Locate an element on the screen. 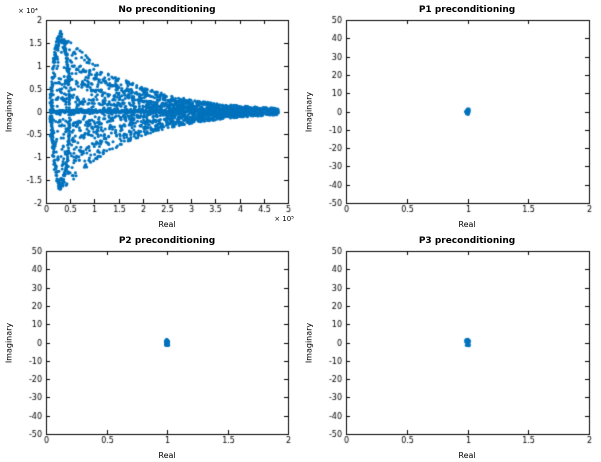 The width and height of the screenshot is (601, 462). plot-title: P2 preconditioning is located at coordinates (167, 241).